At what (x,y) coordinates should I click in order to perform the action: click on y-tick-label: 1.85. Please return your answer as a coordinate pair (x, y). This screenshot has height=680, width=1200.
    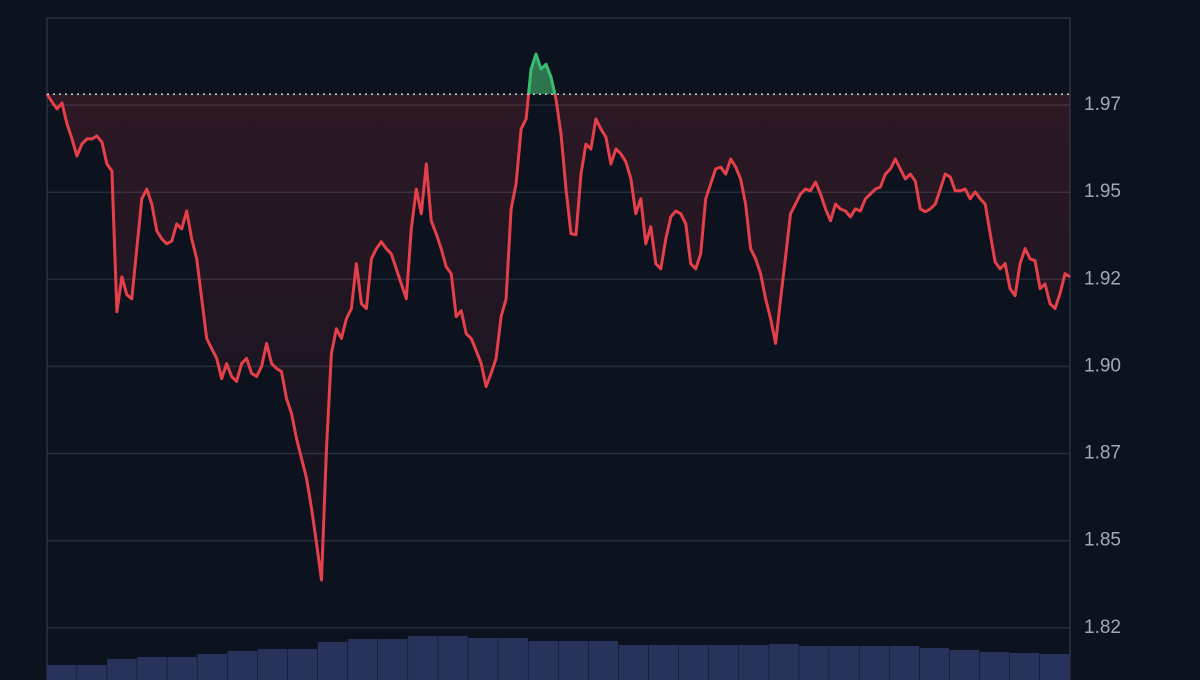
    Looking at the image, I should click on (1102, 540).